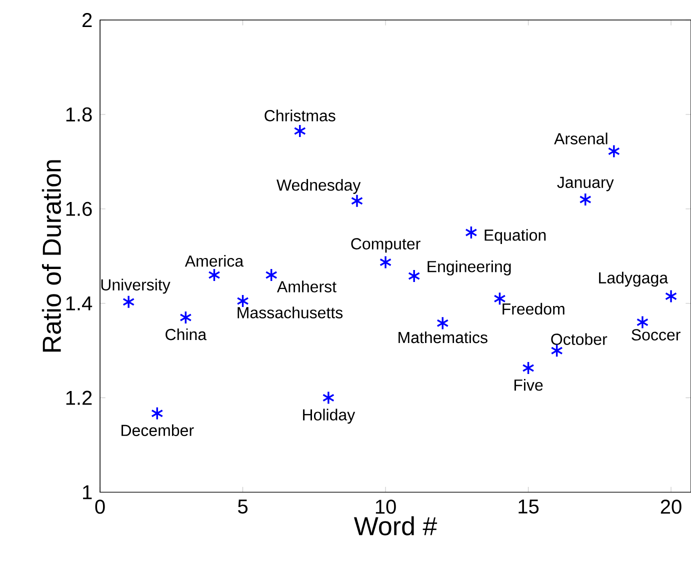  What do you see at coordinates (386, 506) in the screenshot?
I see `x-tick-label: 10` at bounding box center [386, 506].